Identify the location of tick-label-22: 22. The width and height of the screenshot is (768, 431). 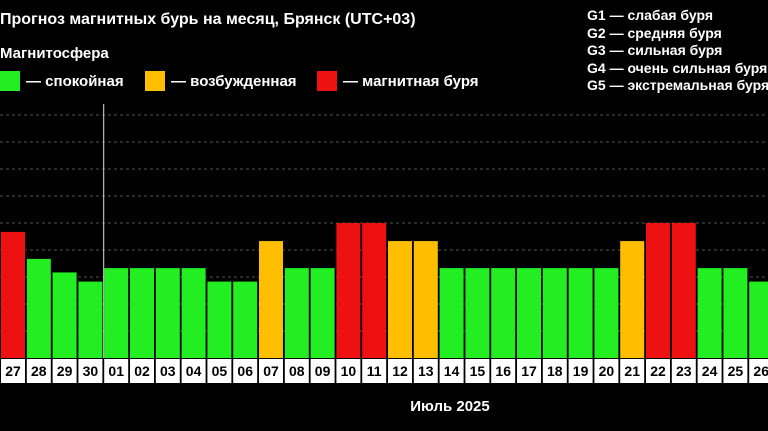
(658, 371).